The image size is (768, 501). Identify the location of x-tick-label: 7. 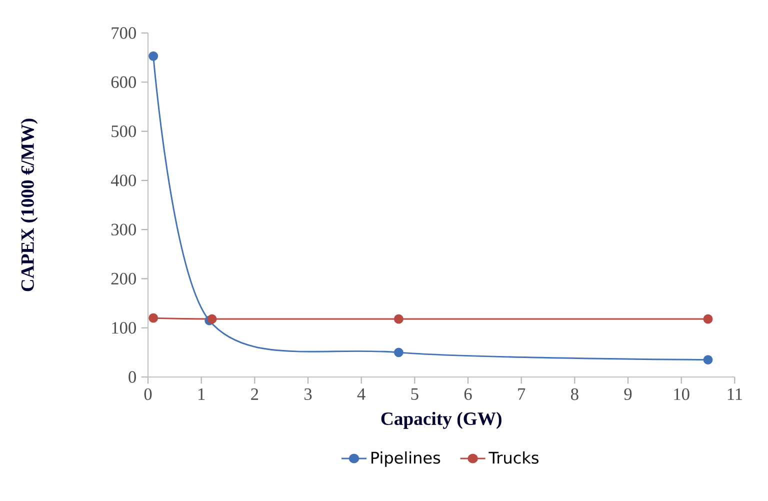
(522, 394).